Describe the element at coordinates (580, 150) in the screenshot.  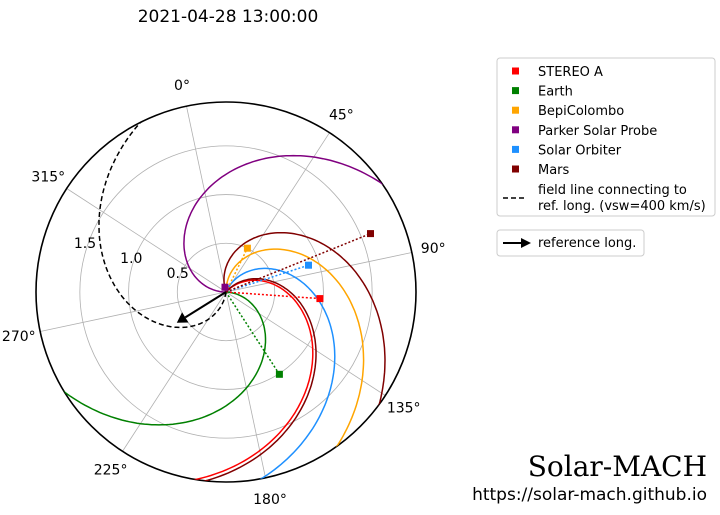
I see `legend-label: Solar Orbiter` at that location.